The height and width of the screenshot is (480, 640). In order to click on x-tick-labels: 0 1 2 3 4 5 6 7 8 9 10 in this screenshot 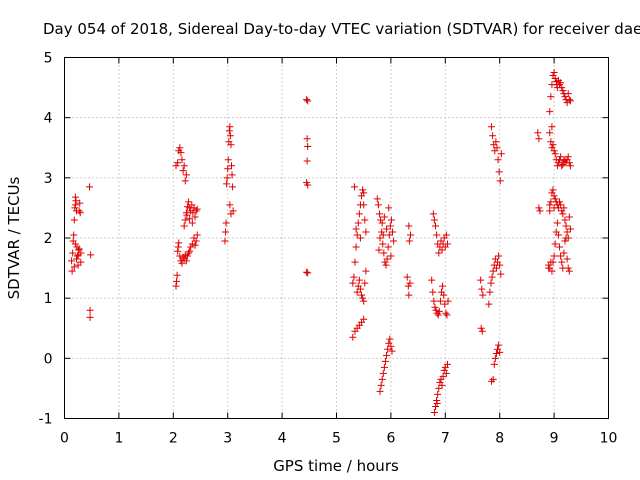, I will do `click(338, 439)`.